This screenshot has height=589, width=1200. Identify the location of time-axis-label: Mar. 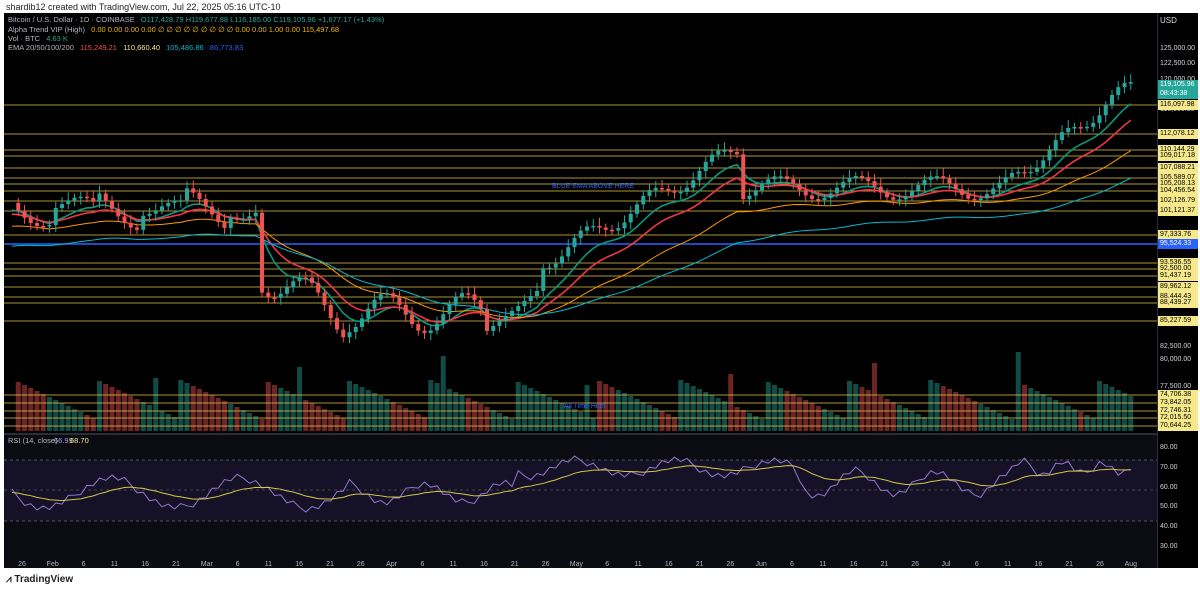
(206, 564).